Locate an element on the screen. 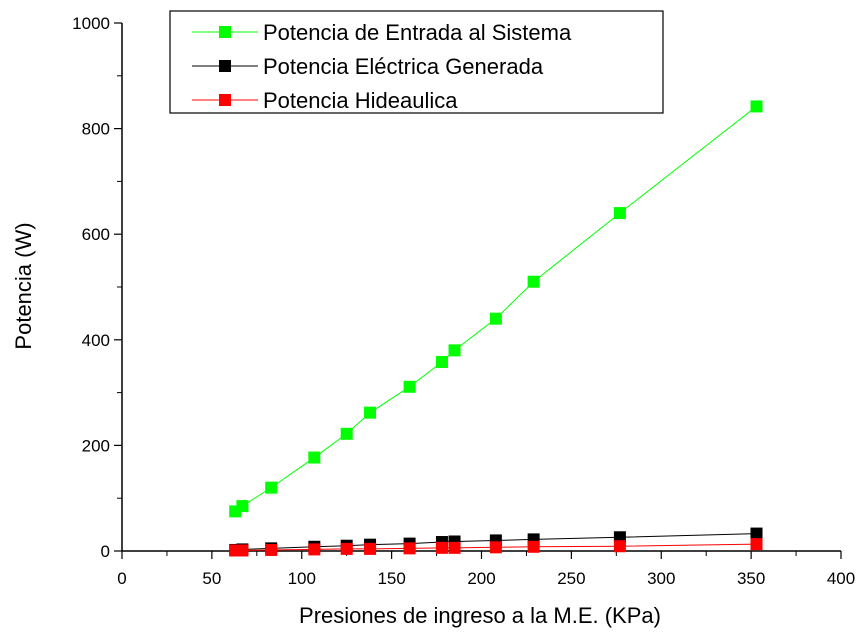 This screenshot has width=860, height=634. legend-label: Potencia Hideaulica is located at coordinates (360, 100).